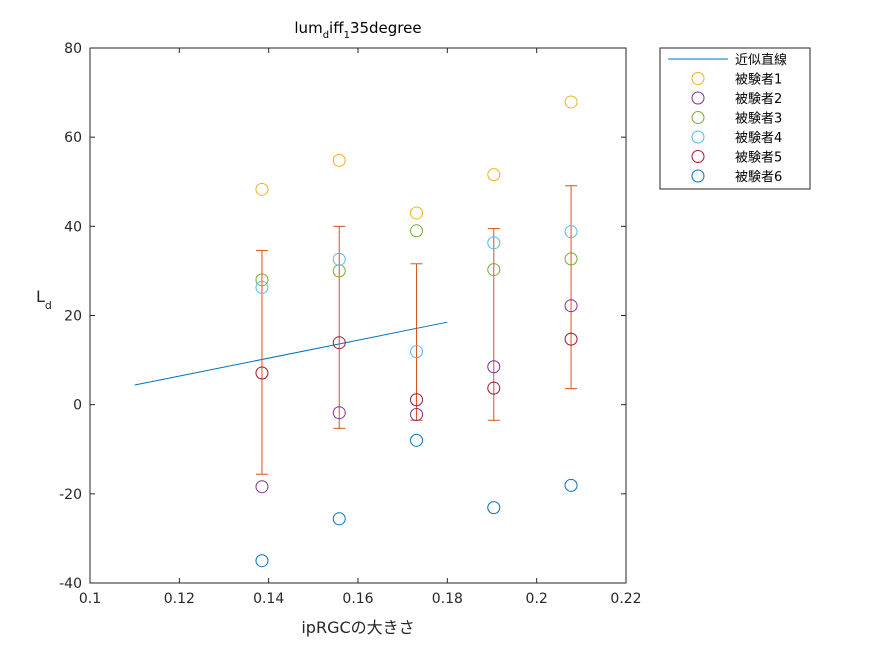 This screenshot has width=875, height=656. I want to click on x-tick-label: 0.16, so click(357, 599).